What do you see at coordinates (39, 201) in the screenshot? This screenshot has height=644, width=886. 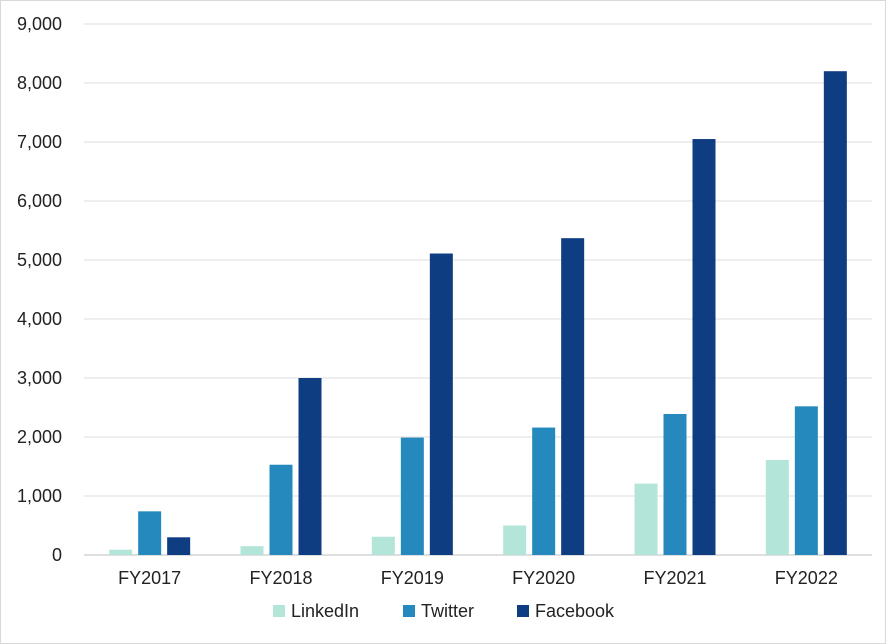 I see `y-tick-label: 6,000` at bounding box center [39, 201].